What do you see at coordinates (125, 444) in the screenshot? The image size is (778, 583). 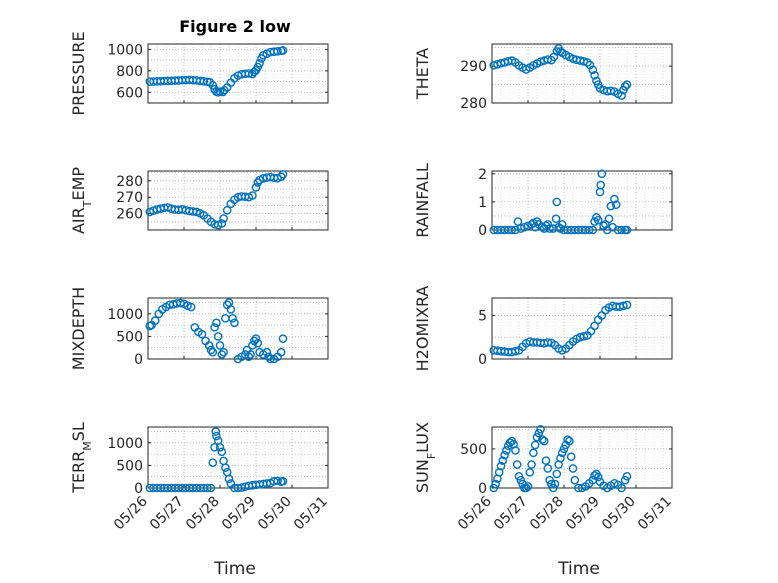 I see `y-tick-label: 1000` at bounding box center [125, 444].